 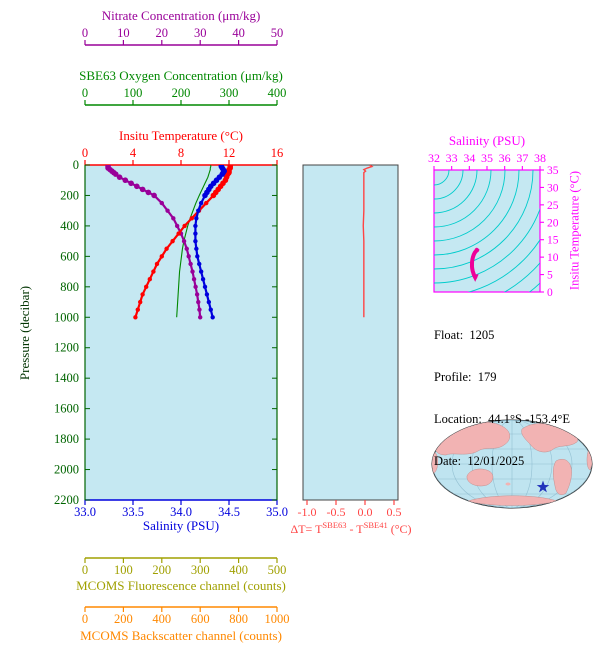 I want to click on svg-text: 34, so click(x=469, y=158).